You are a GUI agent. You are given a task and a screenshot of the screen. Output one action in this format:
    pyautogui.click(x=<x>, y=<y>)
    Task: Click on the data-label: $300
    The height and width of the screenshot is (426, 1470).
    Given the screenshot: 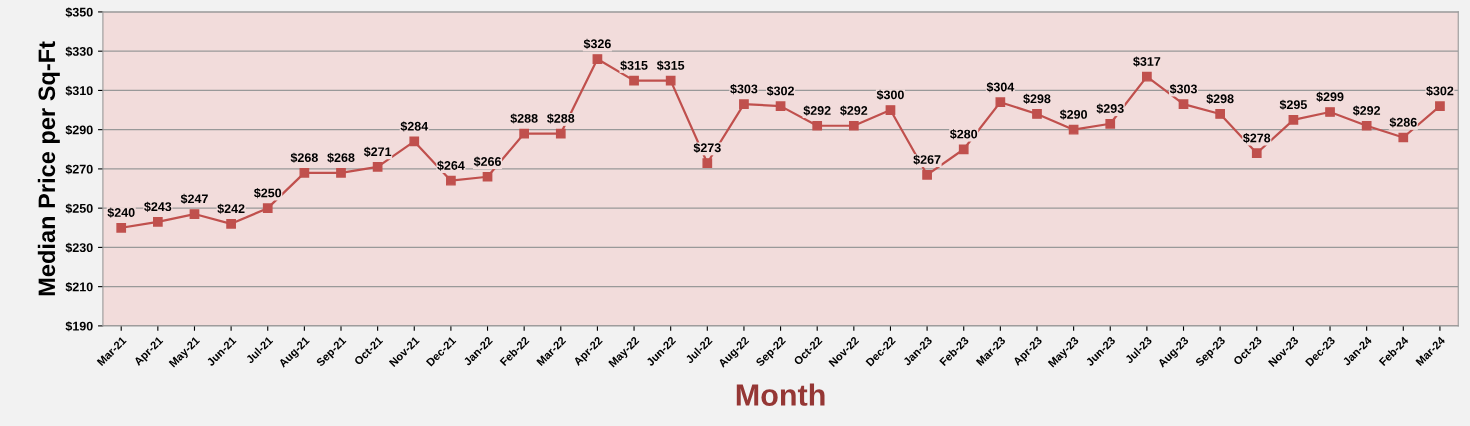 What is the action you would take?
    pyautogui.click(x=890, y=95)
    